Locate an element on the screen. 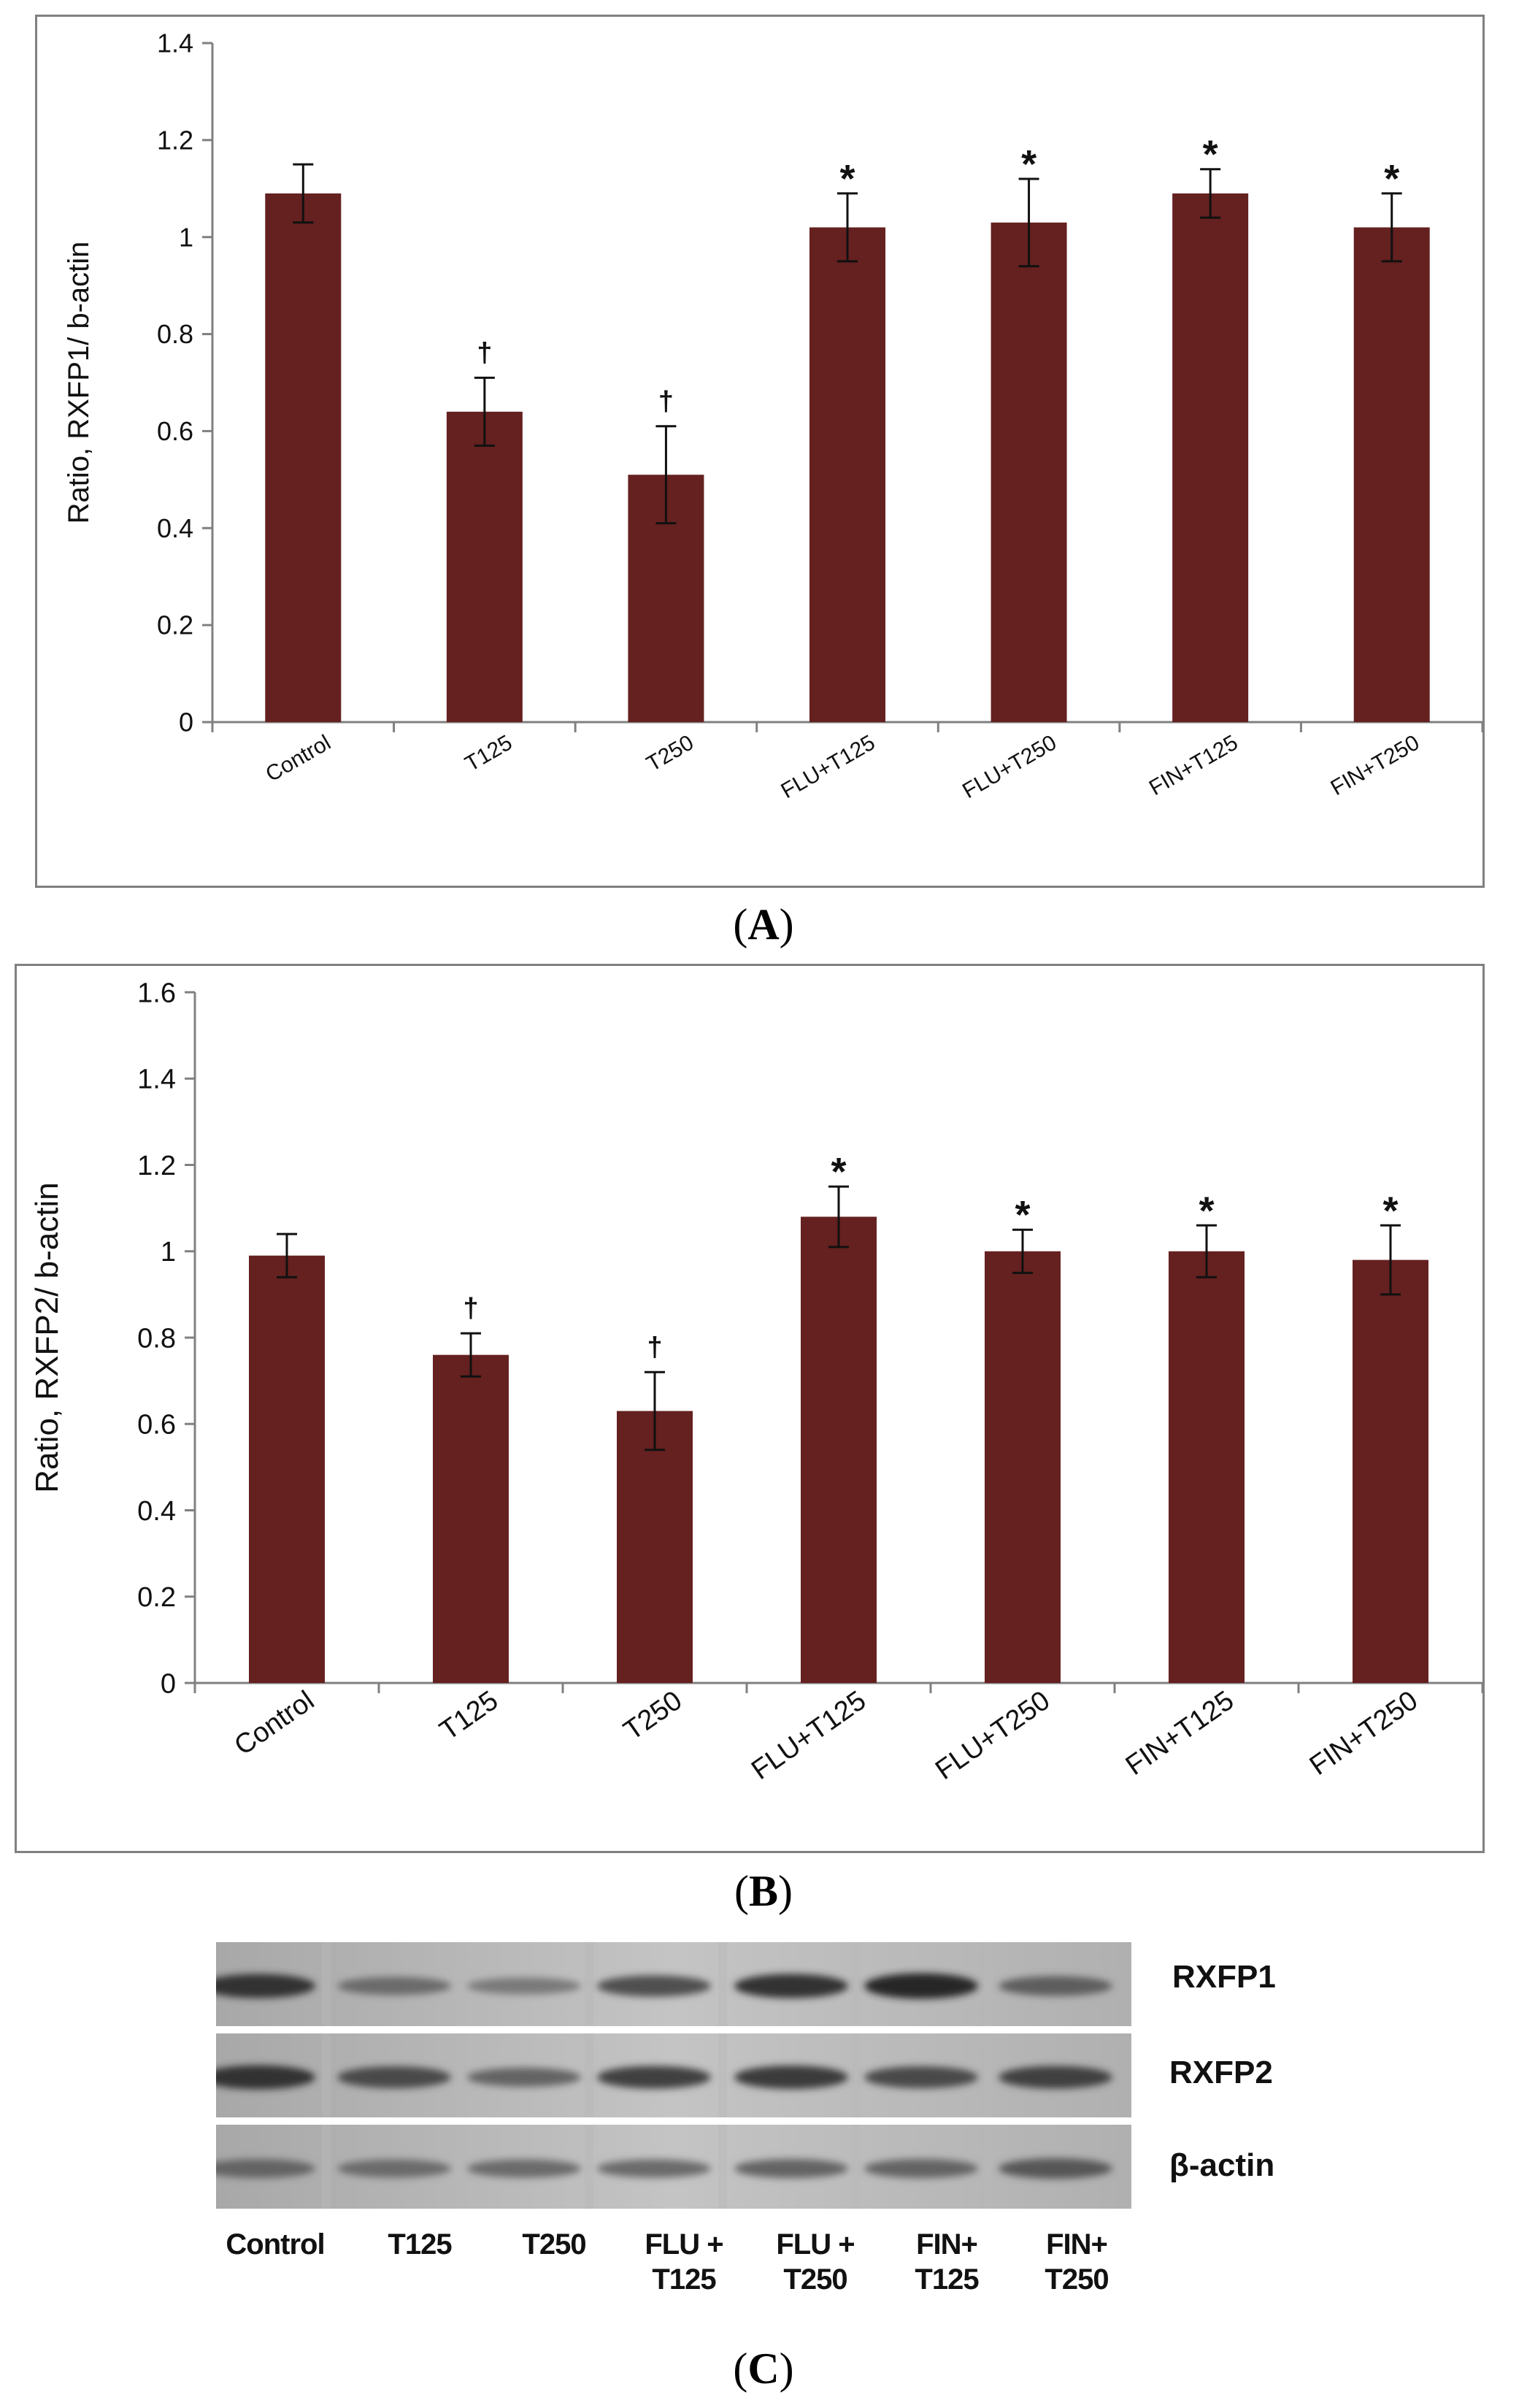 This screenshot has width=1527, height=2408. blot-row-rxfp2 is located at coordinates (666, 2075).